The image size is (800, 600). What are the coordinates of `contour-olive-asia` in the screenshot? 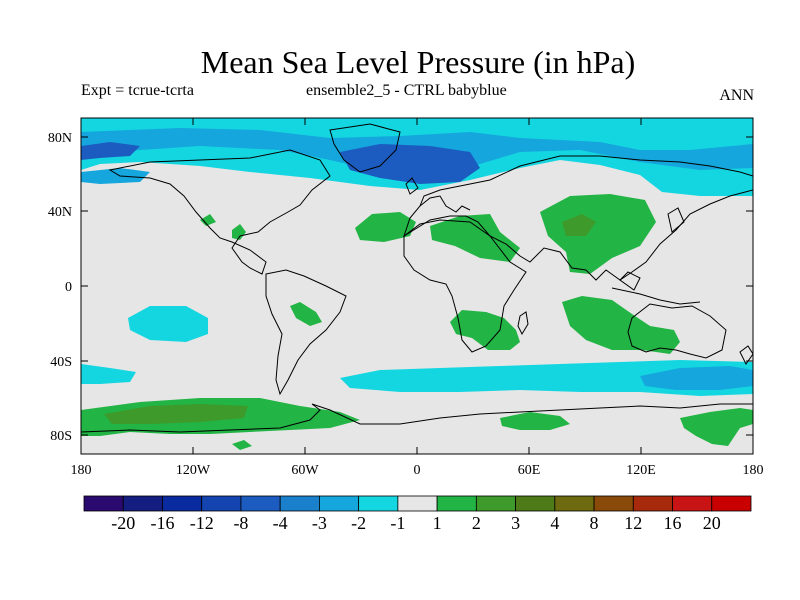 It's located at (579, 225).